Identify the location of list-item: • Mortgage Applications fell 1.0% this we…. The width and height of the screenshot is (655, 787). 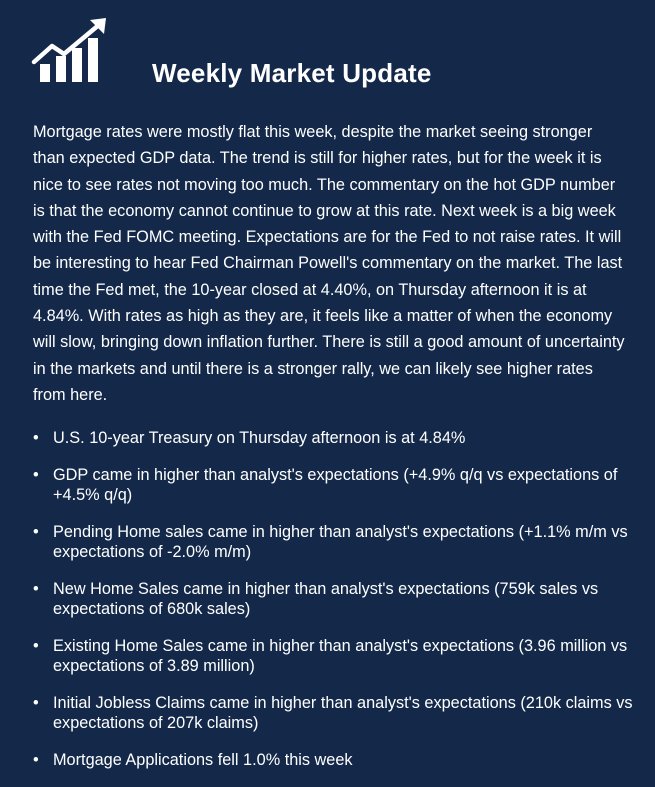
(333, 760).